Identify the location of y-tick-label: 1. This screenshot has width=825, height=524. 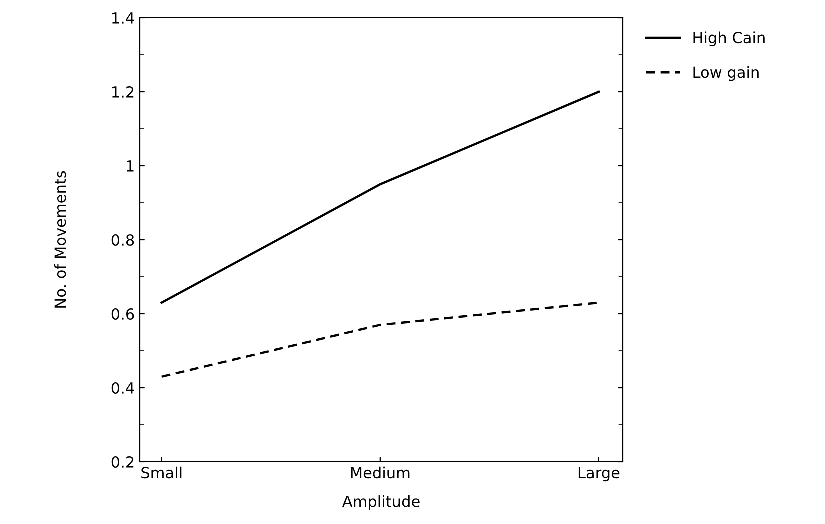
(130, 166).